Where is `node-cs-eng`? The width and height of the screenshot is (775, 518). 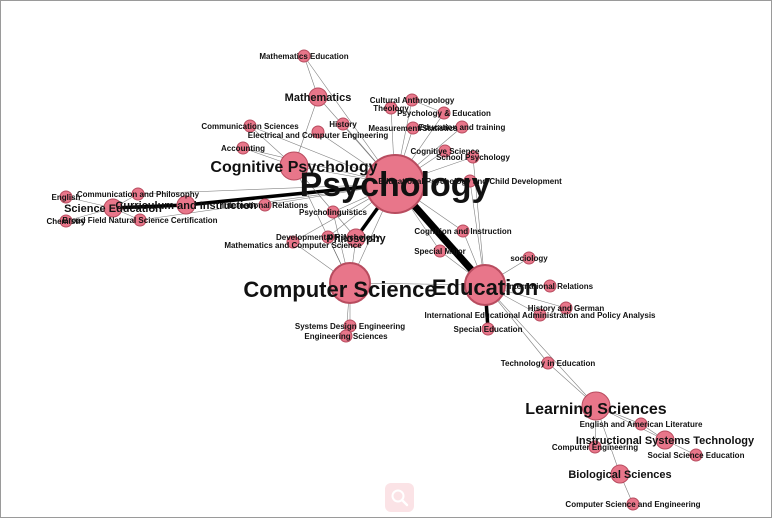
node-cs-eng is located at coordinates (633, 504).